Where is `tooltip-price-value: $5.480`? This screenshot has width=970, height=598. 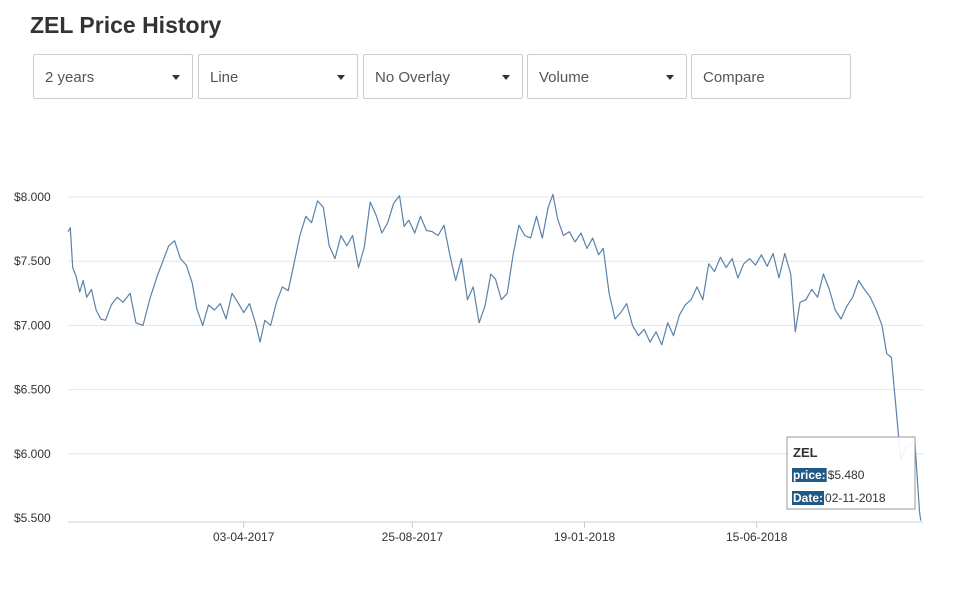 tooltip-price-value: $5.480 is located at coordinates (846, 475).